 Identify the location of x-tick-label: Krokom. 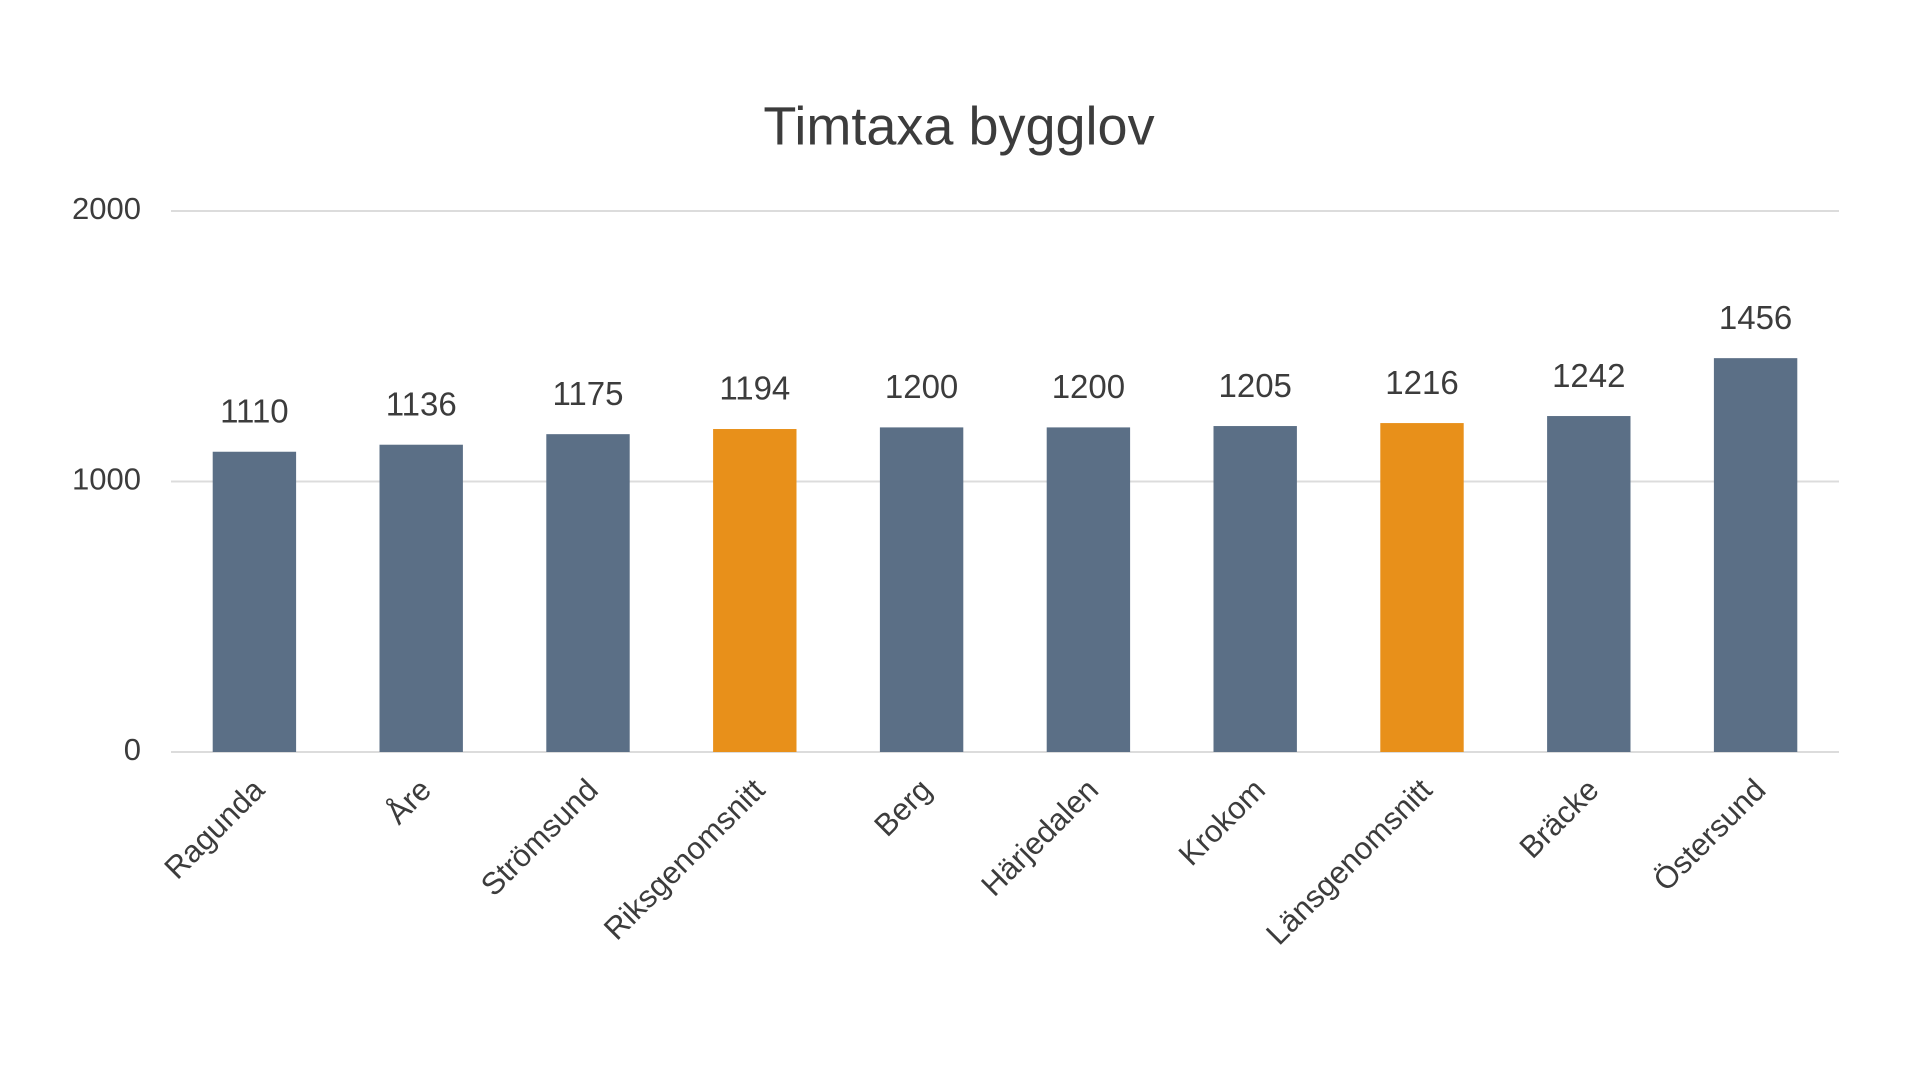
(1222, 822).